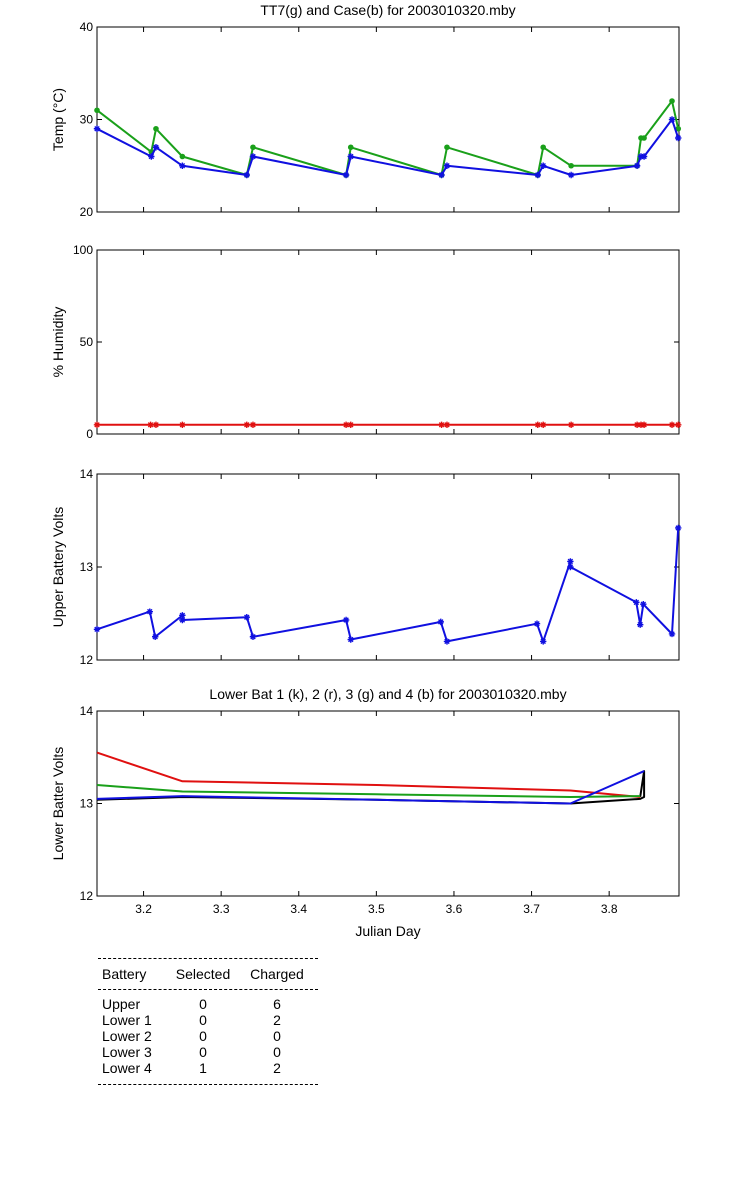 This screenshot has width=750, height=1200. What do you see at coordinates (208, 1036) in the screenshot?
I see `table-row: Lower 2 0 0` at bounding box center [208, 1036].